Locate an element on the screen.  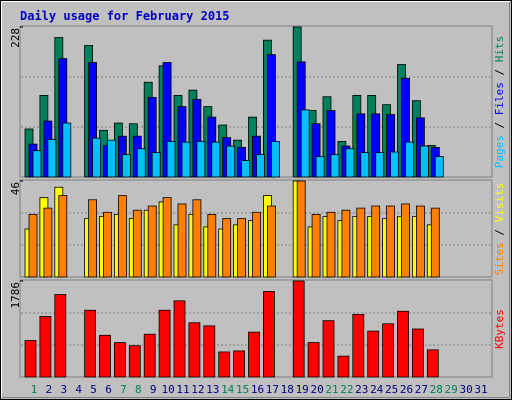
legend-entry: Visits is located at coordinates (499, 203).